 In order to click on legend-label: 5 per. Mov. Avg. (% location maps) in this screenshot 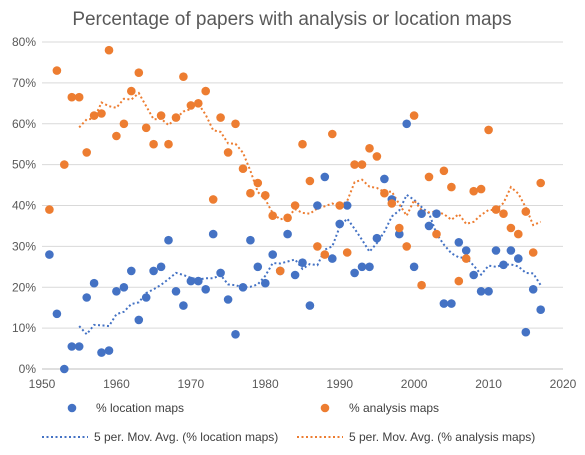, I will do `click(186, 437)`.